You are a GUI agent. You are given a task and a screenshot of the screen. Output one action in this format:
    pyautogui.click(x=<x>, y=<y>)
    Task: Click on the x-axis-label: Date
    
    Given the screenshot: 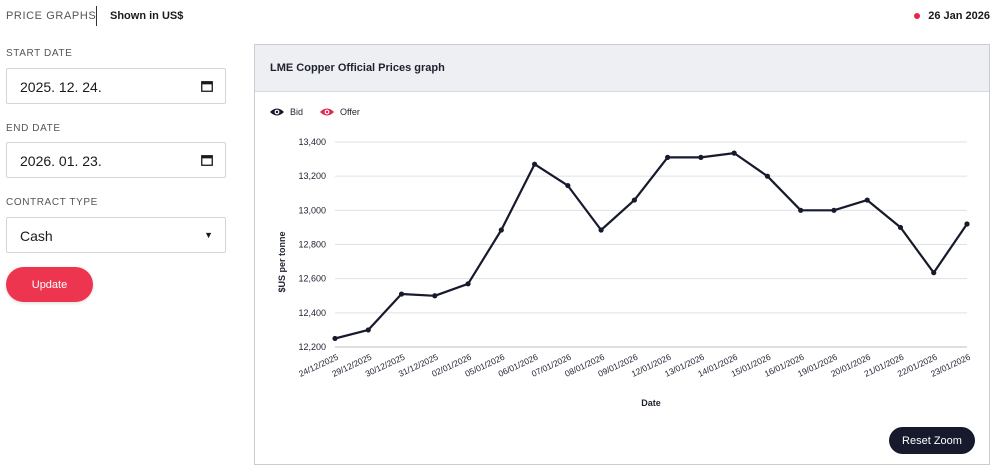 What is the action you would take?
    pyautogui.click(x=651, y=403)
    